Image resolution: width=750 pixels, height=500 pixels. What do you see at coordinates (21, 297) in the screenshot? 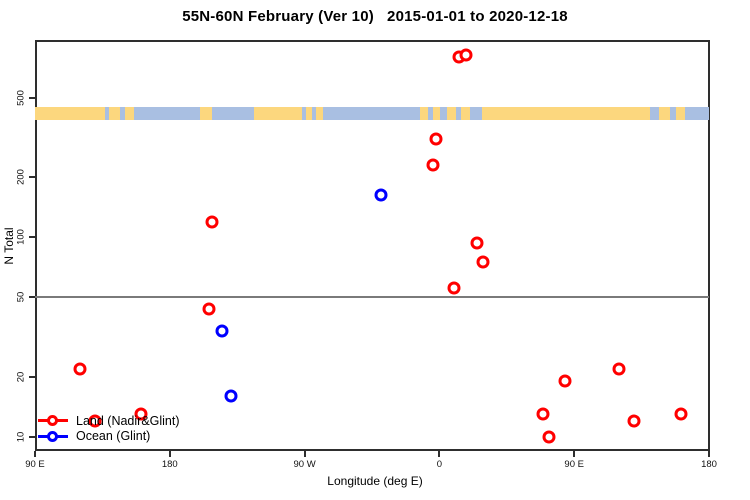
I see `y-tick-label: 50` at bounding box center [21, 297].